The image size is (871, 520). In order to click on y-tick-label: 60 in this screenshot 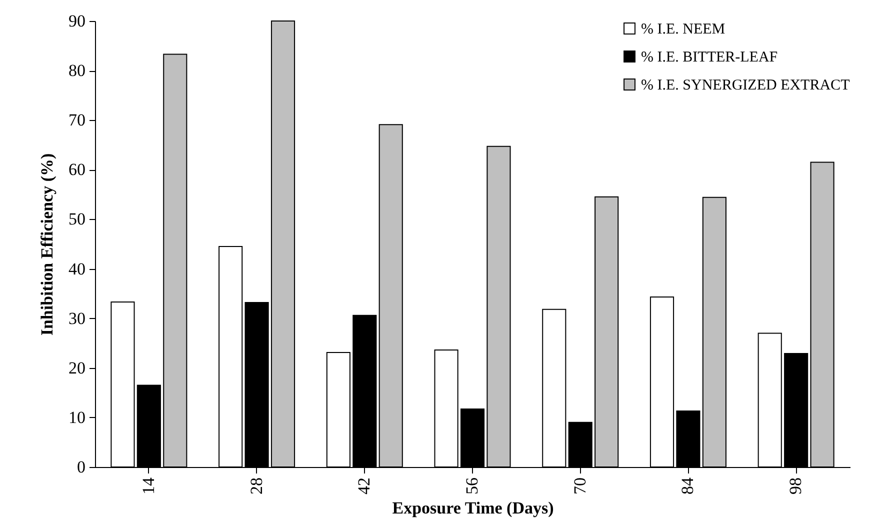, I will do `click(77, 170)`.